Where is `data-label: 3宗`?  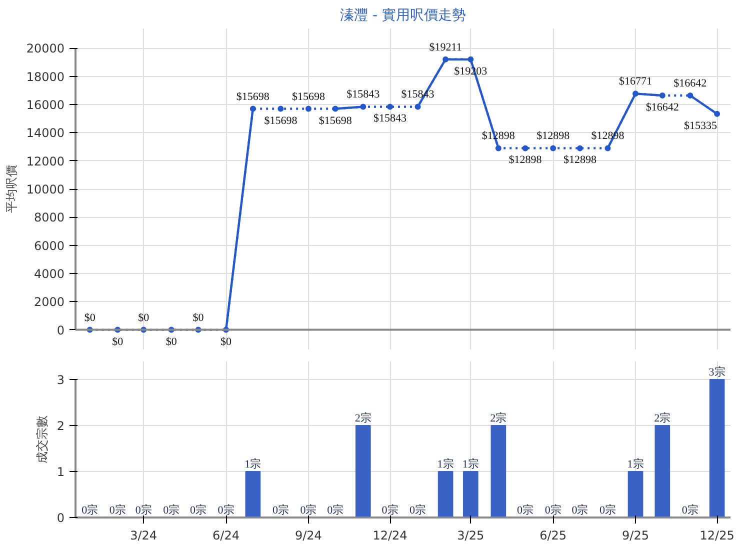
data-label: 3宗 is located at coordinates (717, 371).